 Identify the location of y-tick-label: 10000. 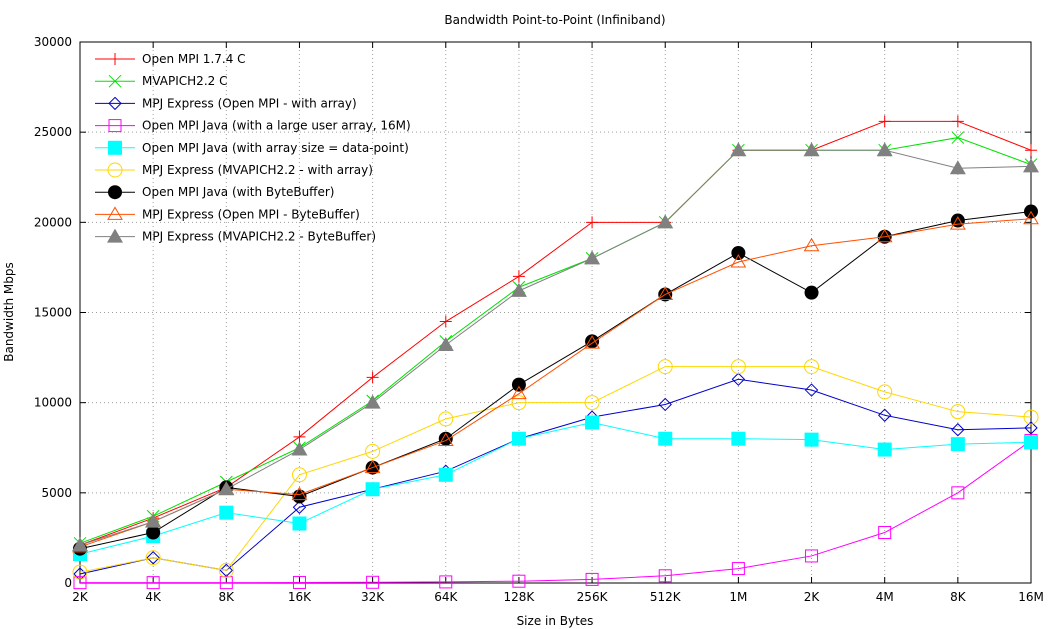
(53, 403).